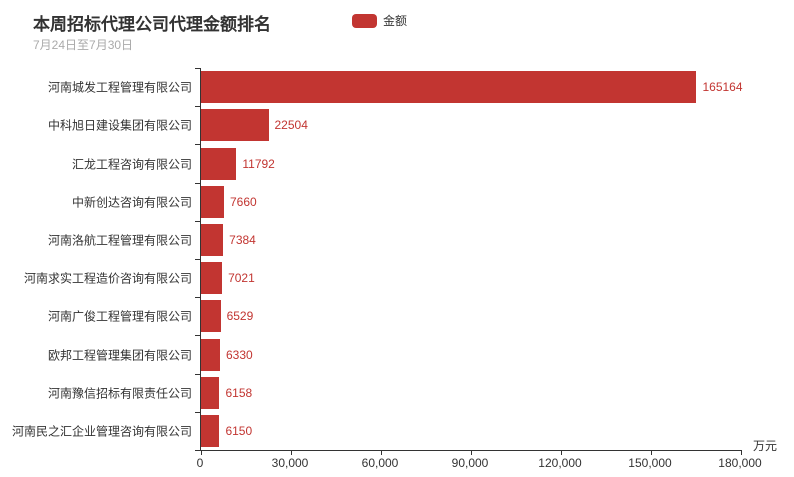  Describe the element at coordinates (83, 45) in the screenshot. I see `chart-subtitle: 7月24日至7月30日` at that location.